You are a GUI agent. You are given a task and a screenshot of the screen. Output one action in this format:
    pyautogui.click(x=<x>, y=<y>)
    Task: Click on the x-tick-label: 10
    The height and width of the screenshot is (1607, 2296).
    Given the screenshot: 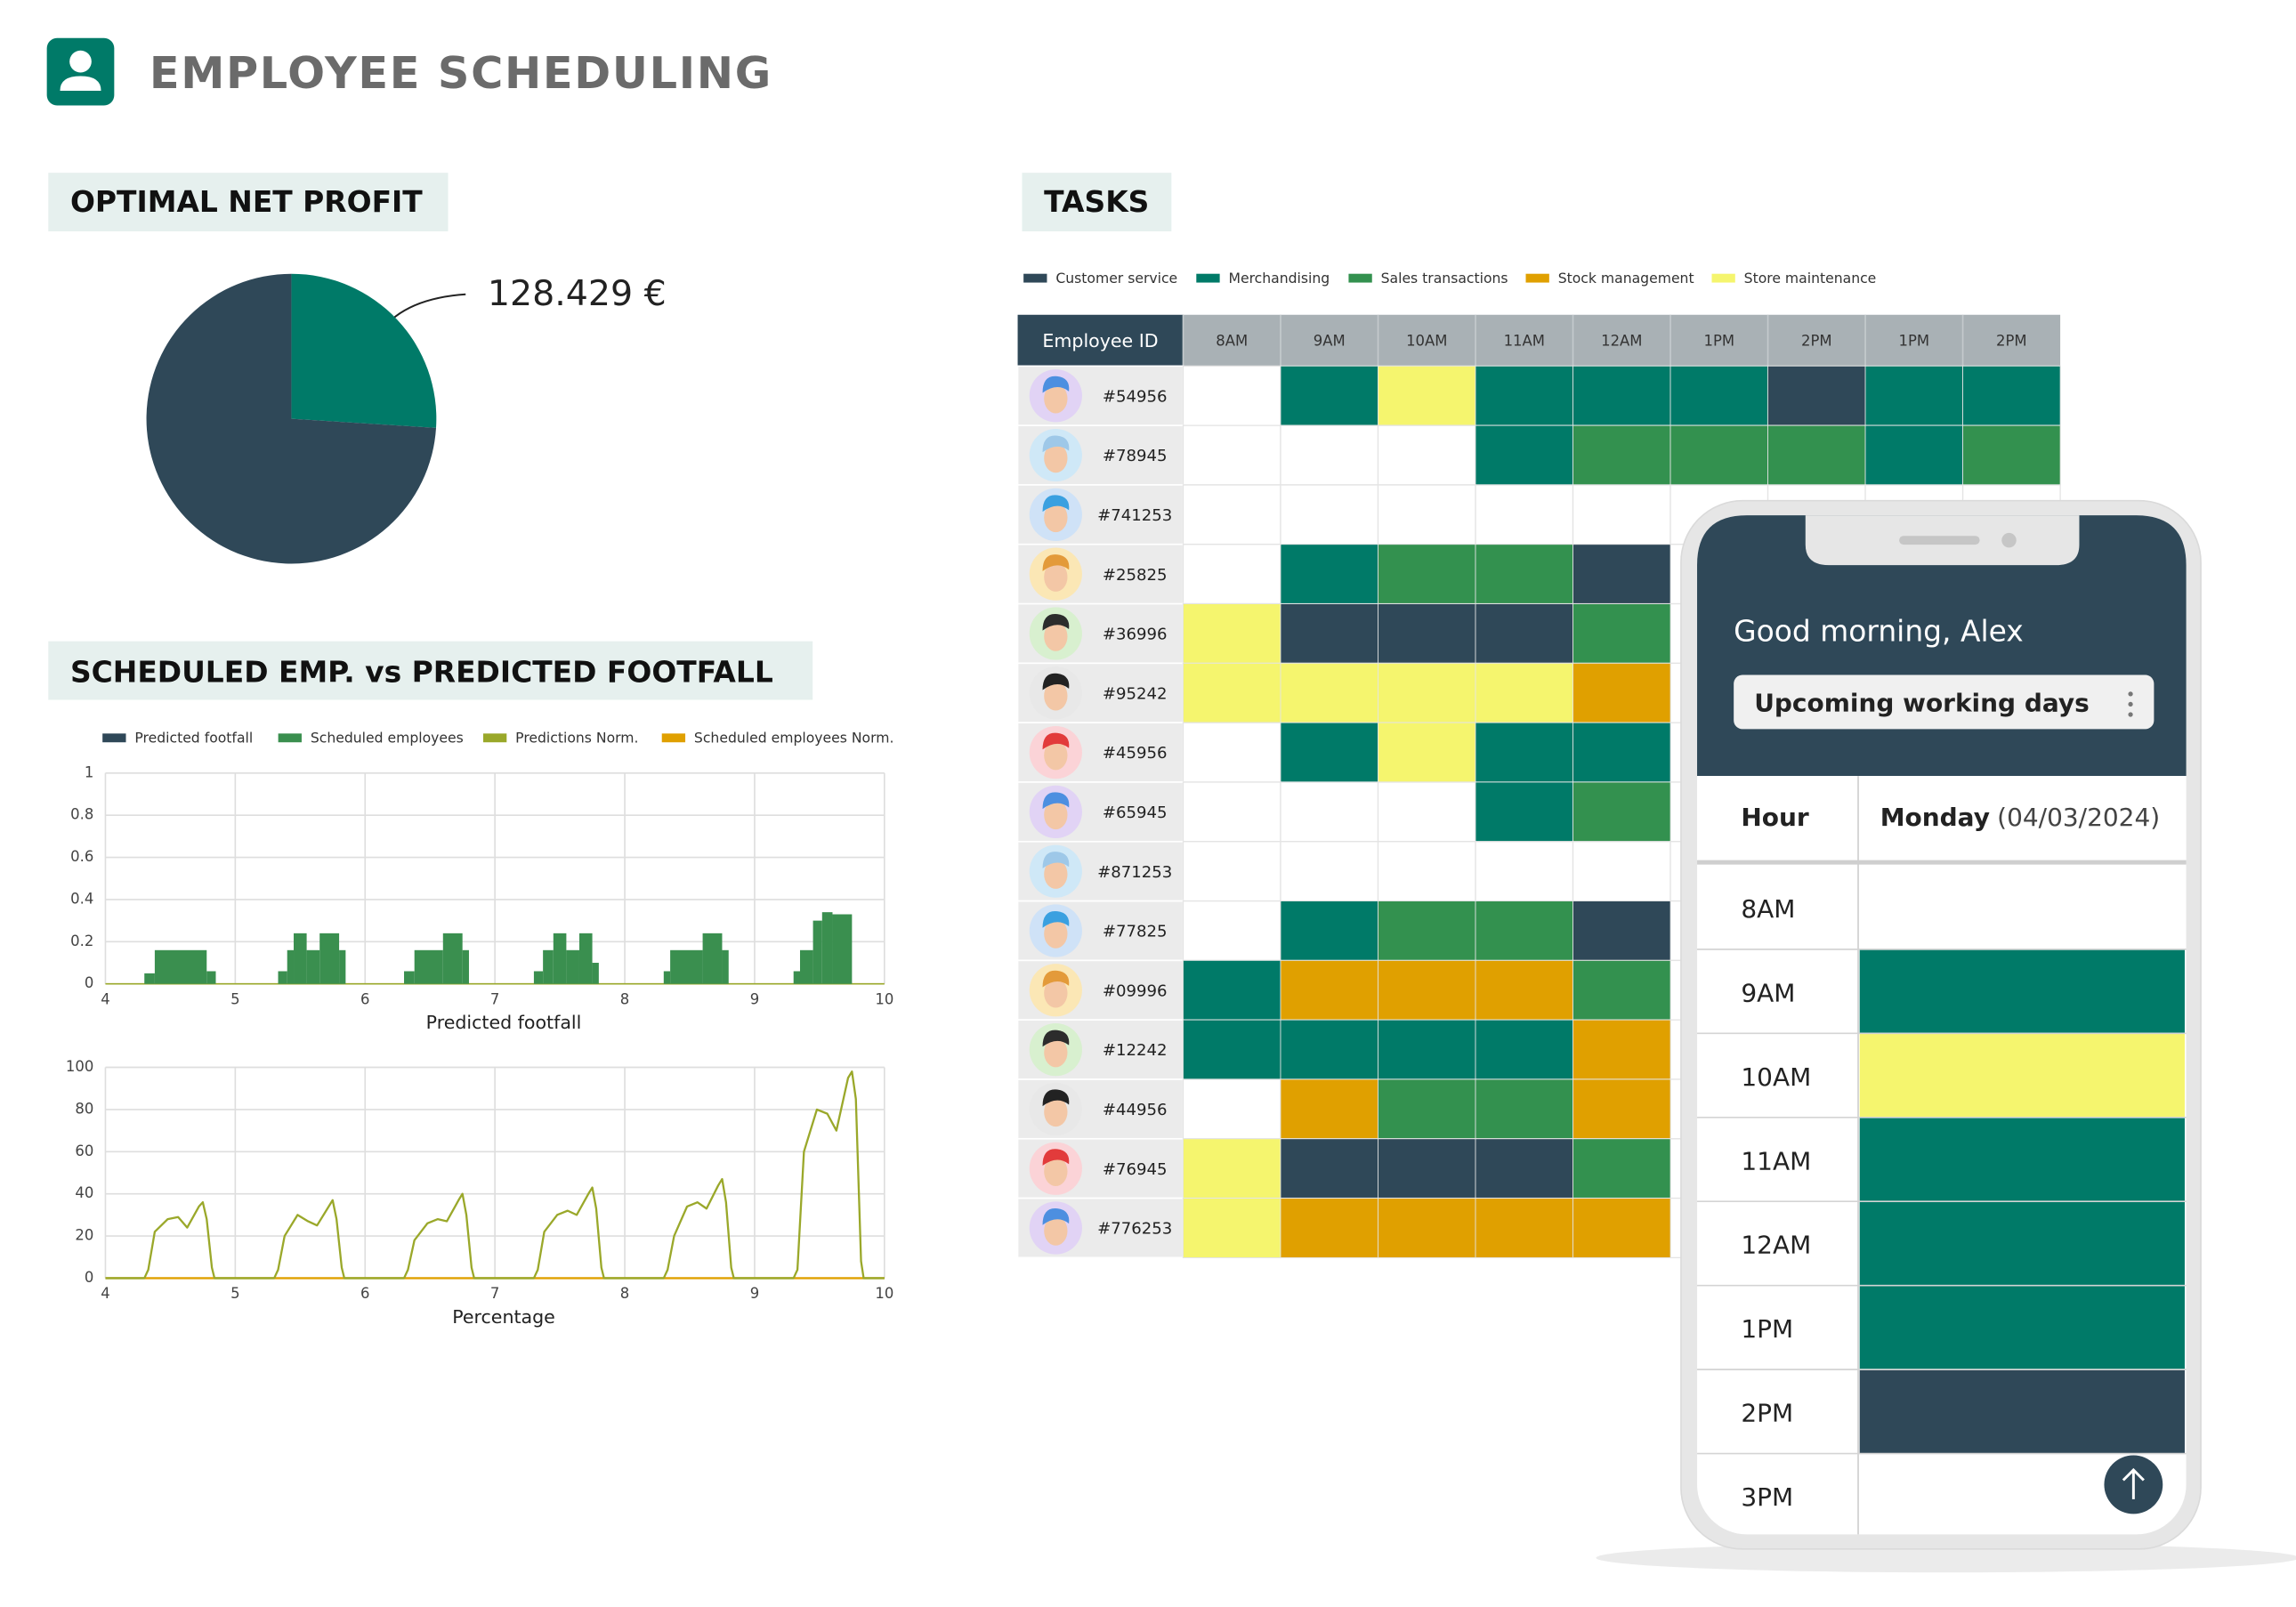 What is the action you would take?
    pyautogui.click(x=884, y=1293)
    